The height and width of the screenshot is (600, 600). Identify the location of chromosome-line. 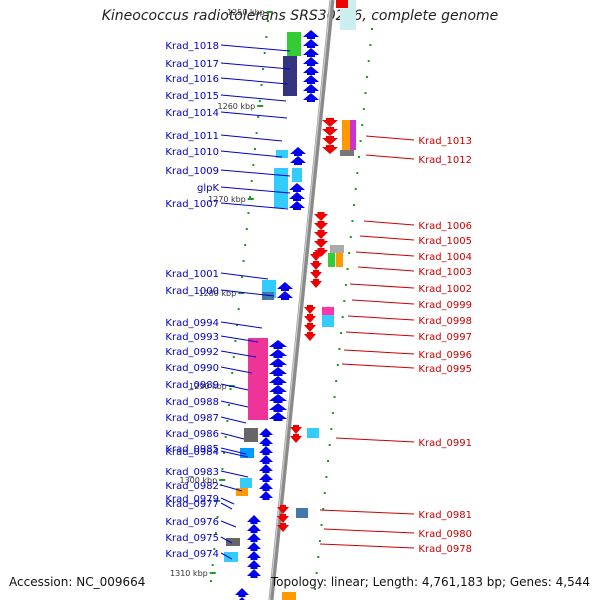
(301, 300).